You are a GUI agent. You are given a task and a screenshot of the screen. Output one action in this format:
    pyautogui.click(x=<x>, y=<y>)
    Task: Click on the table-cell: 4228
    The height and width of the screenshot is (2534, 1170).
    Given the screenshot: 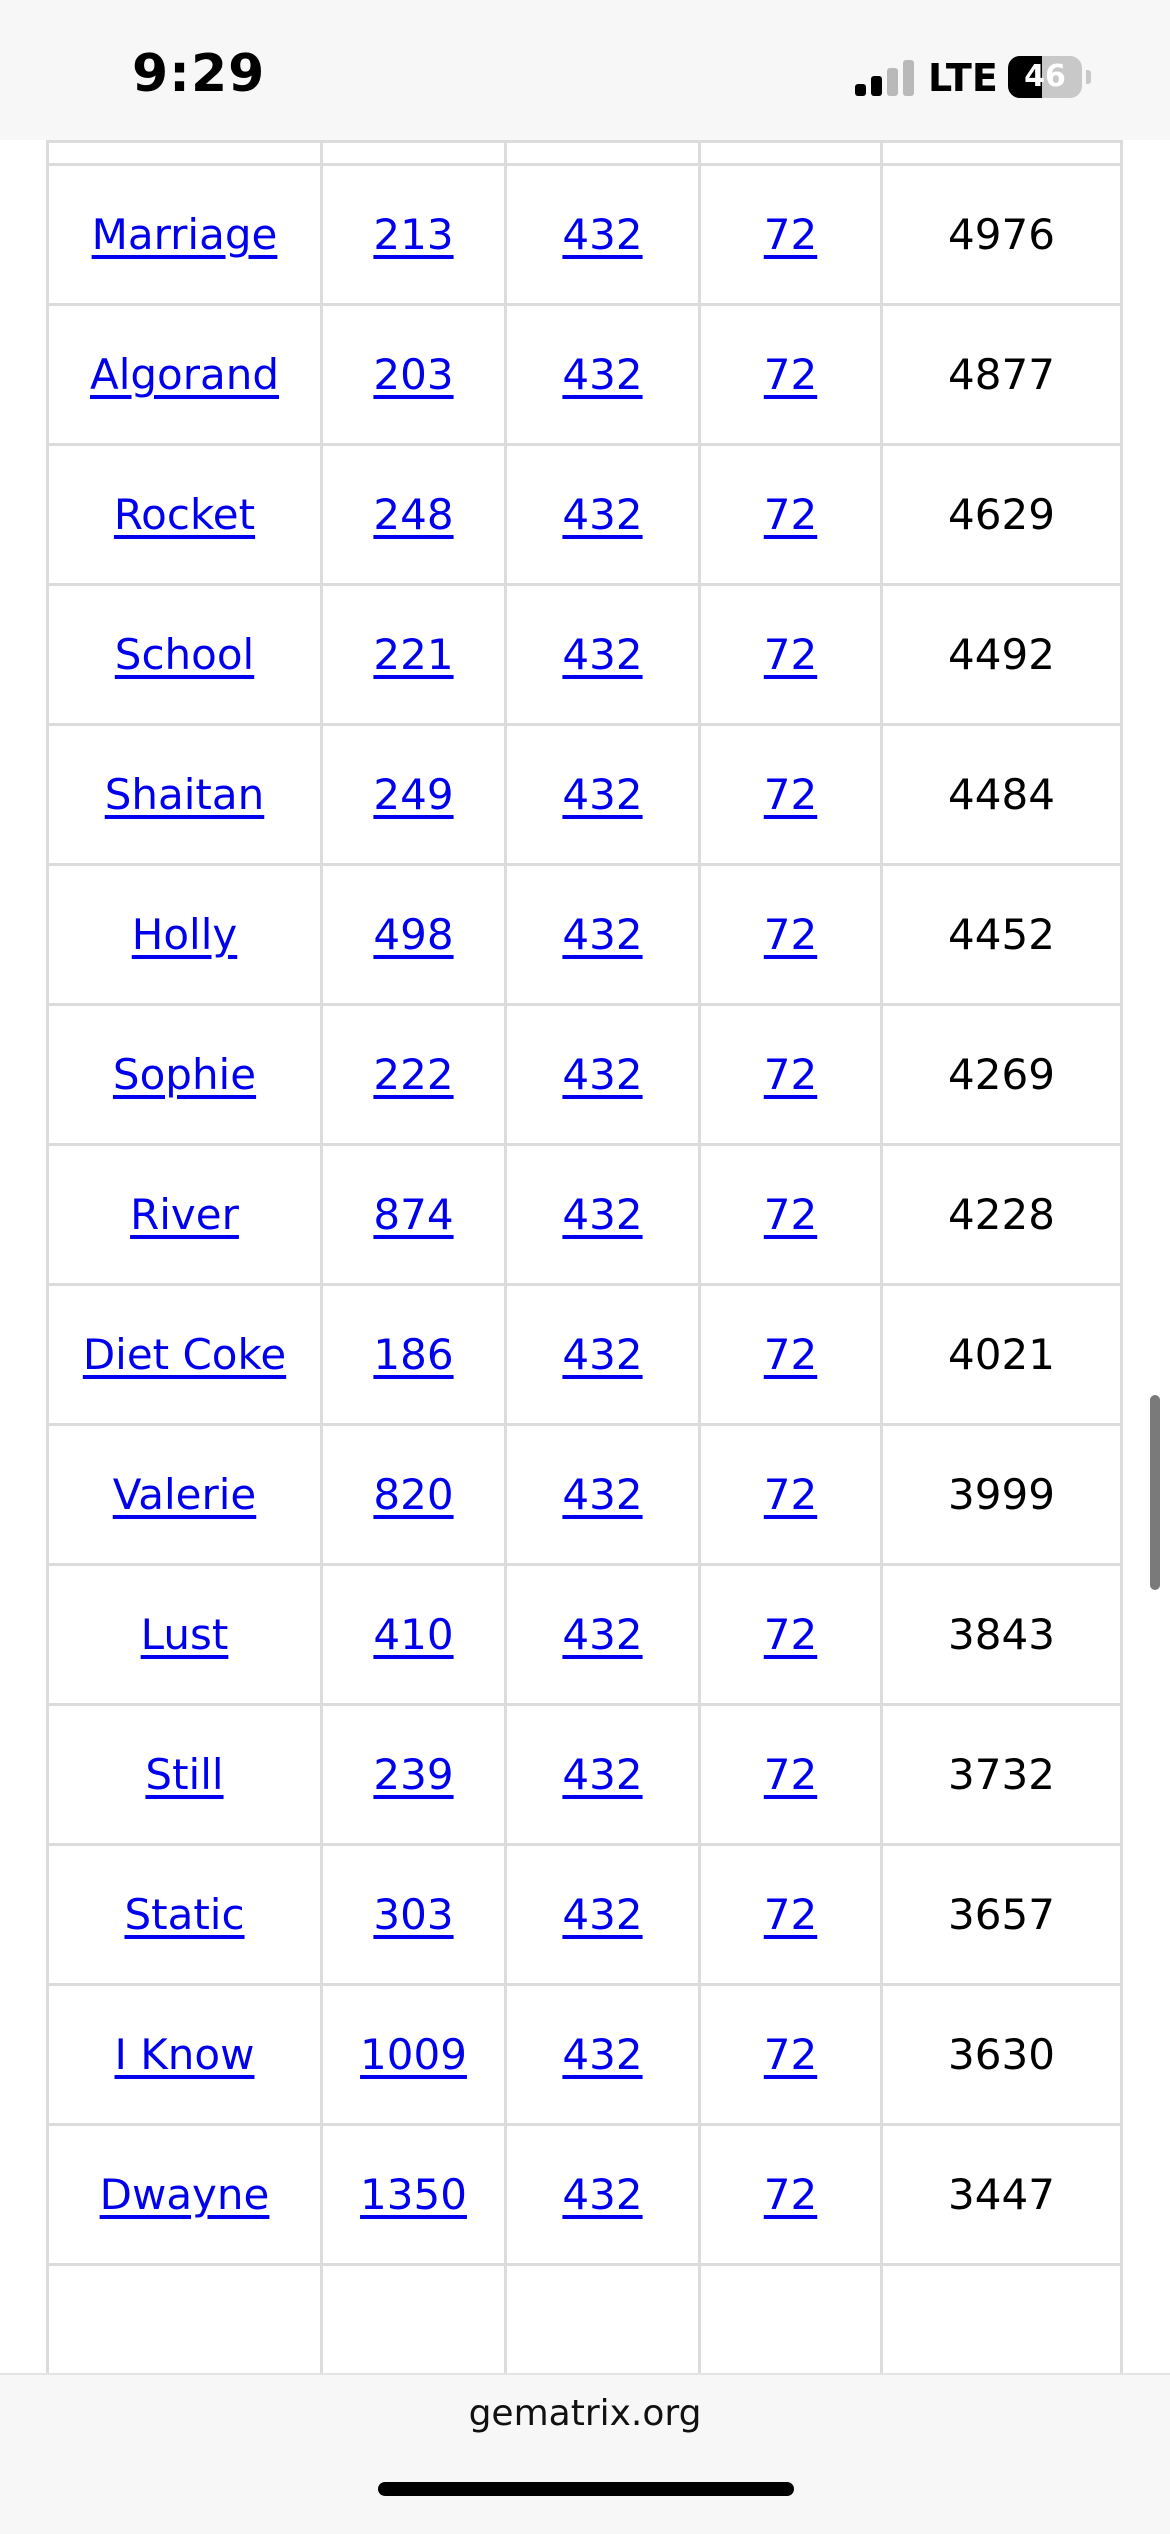 What is the action you would take?
    pyautogui.click(x=1001, y=1214)
    